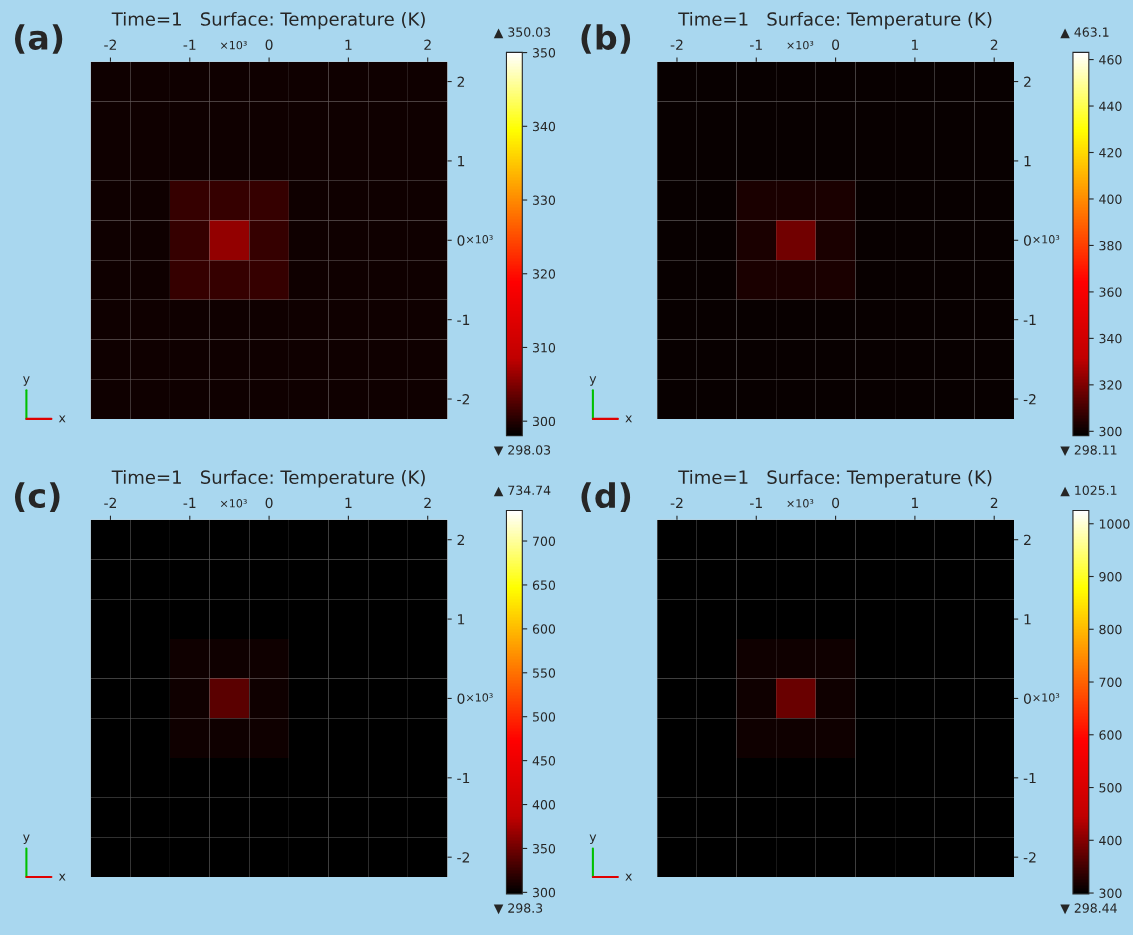 The image size is (1133, 935). I want to click on color-bar-label: 310, so click(544, 347).